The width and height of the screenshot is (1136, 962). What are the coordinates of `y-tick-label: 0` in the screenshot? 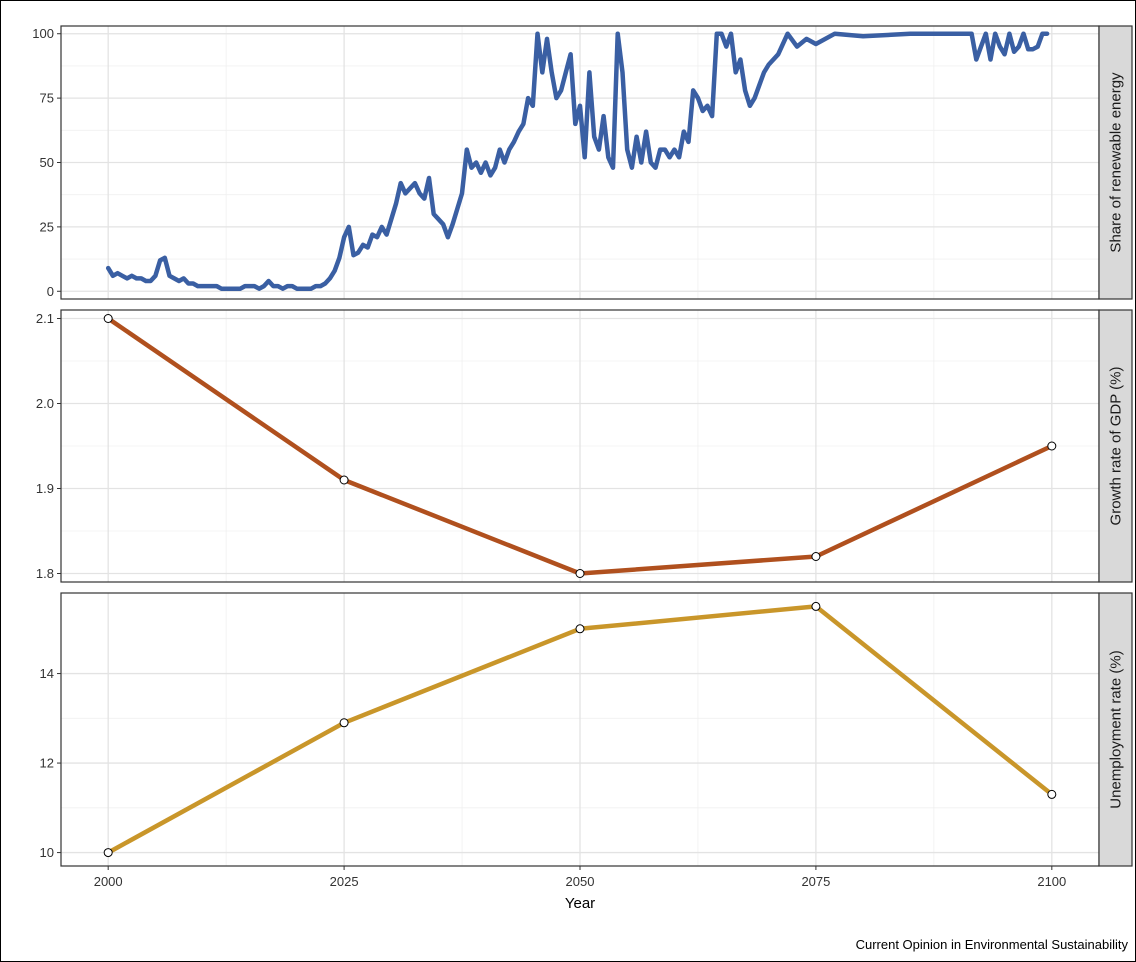 It's located at (50, 291).